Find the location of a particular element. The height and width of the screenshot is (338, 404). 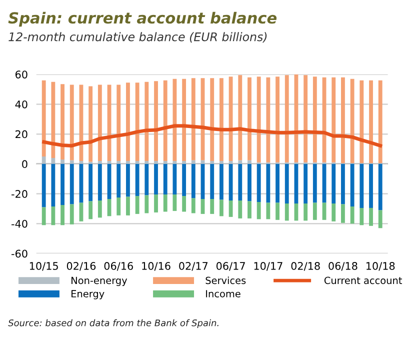

x-tick-label: 02/17 is located at coordinates (193, 266).